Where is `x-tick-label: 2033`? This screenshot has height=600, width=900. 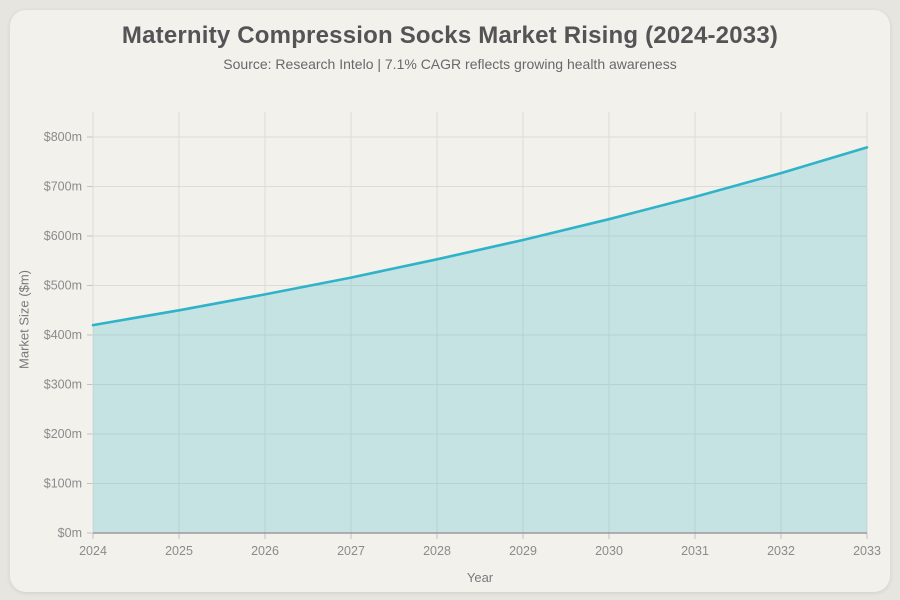
x-tick-label: 2033 is located at coordinates (867, 551).